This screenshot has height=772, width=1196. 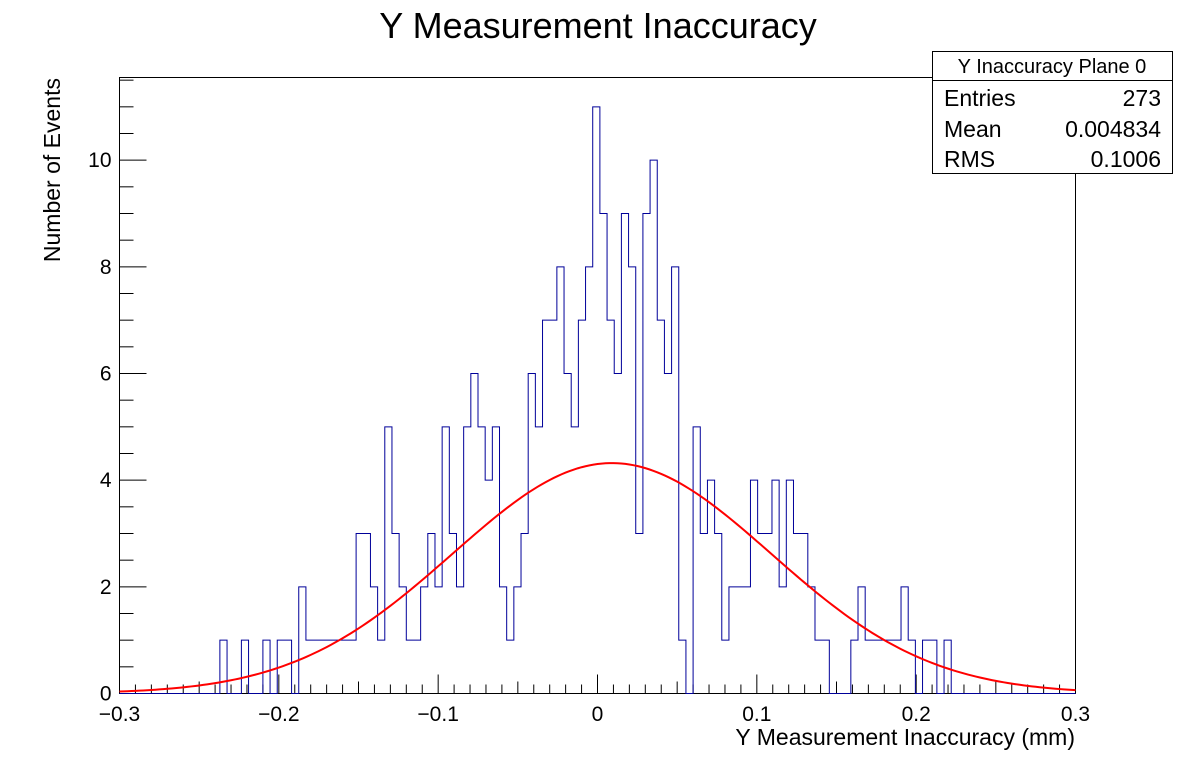 I want to click on y-tick-label: 8, so click(x=106, y=267).